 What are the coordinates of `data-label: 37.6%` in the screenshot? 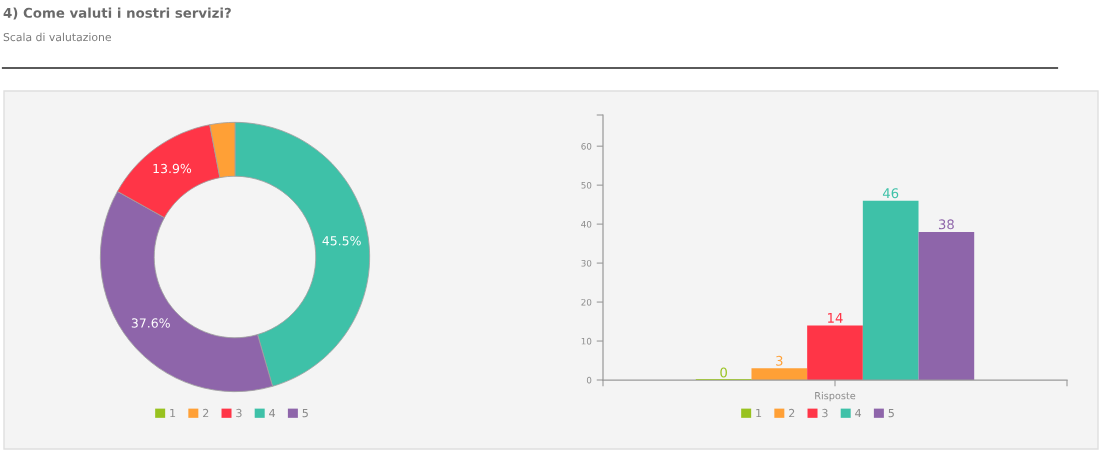 It's located at (150, 323).